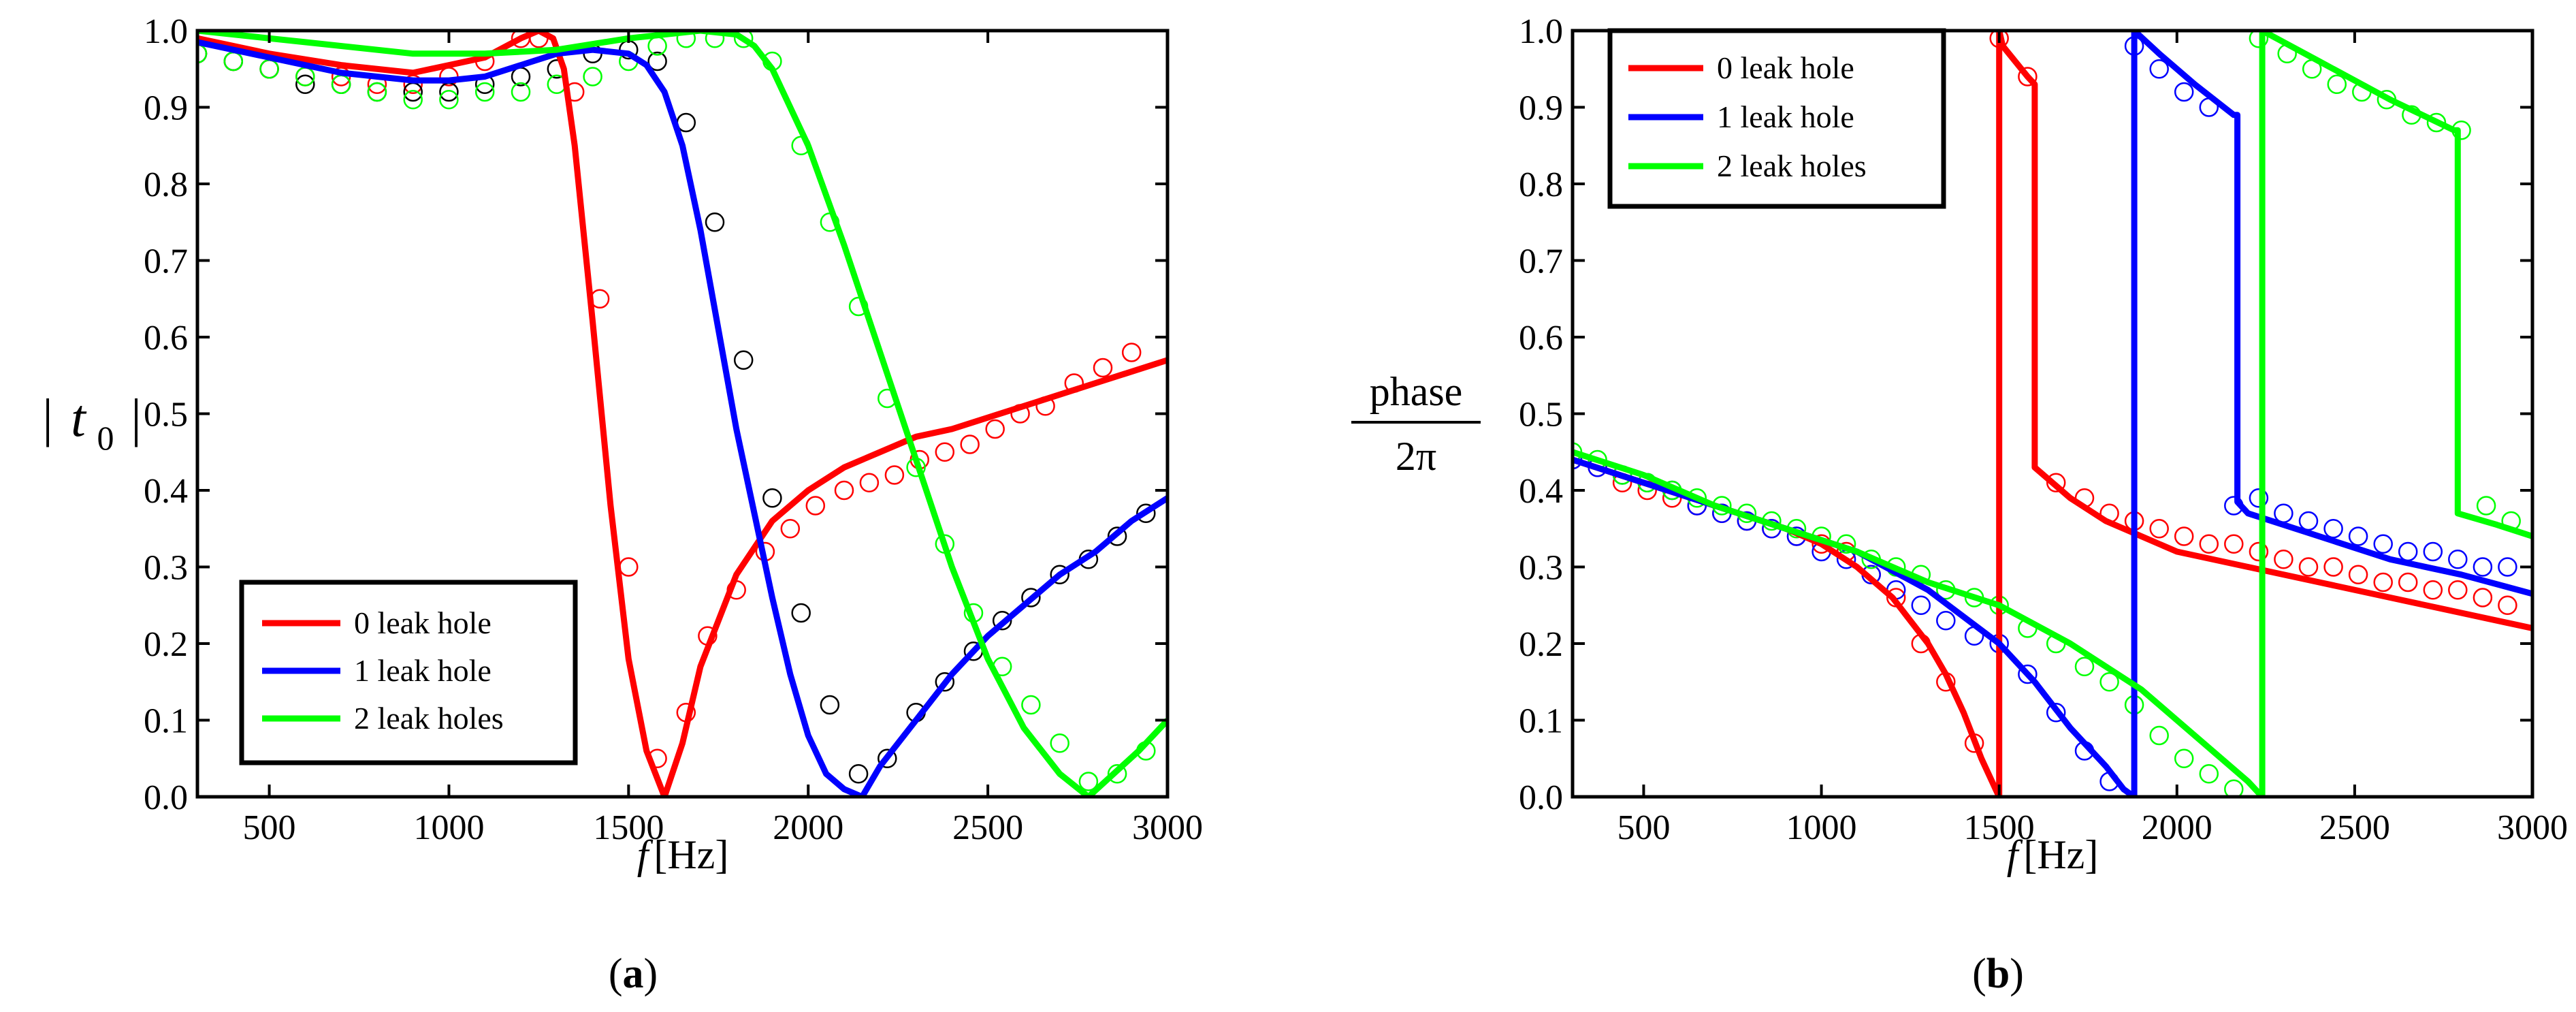  I want to click on panel-b-label-close: ), so click(2017, 974).